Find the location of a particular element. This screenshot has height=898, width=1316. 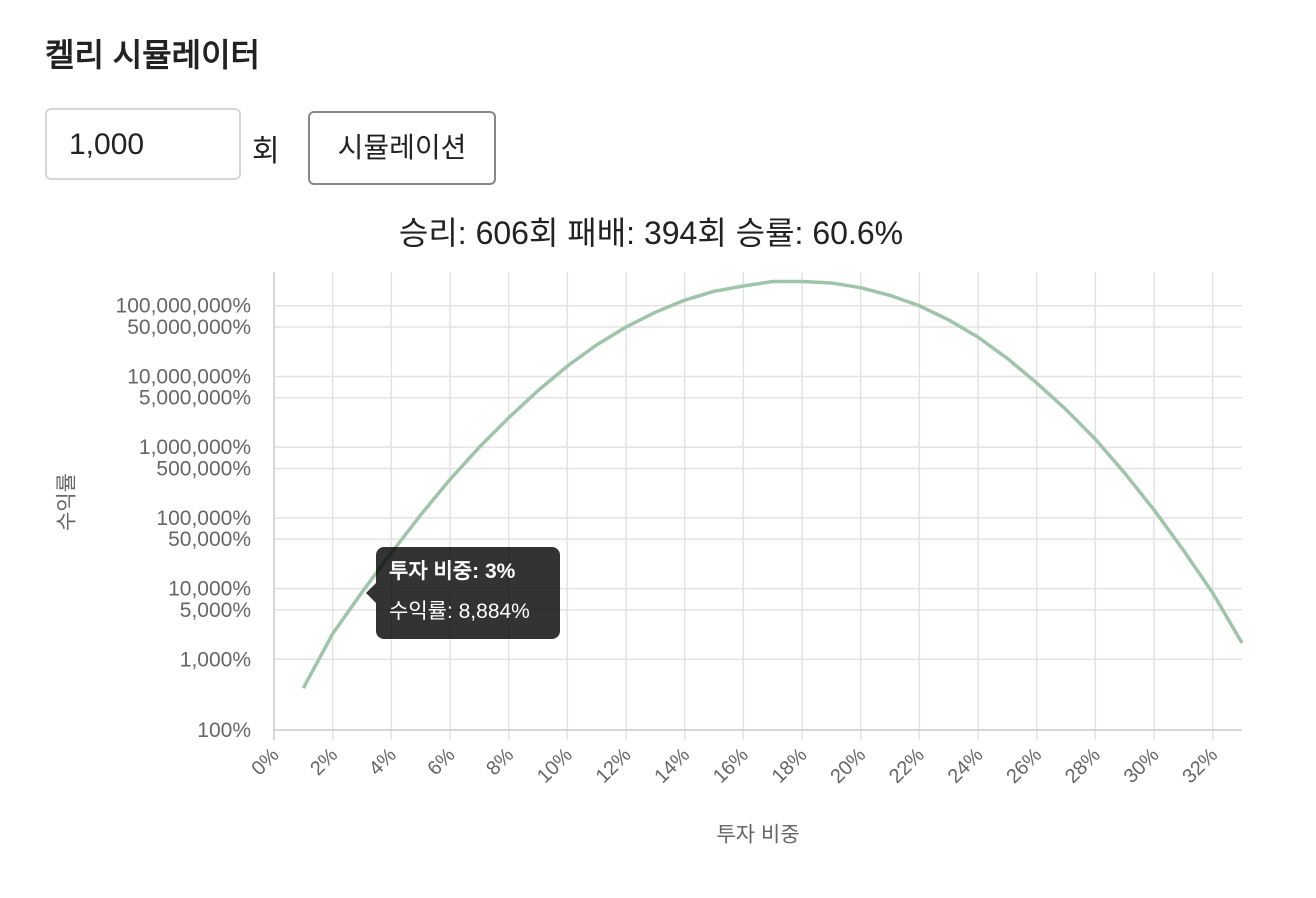

page-title: 켈리 시뮬레이터 is located at coordinates (152, 55).